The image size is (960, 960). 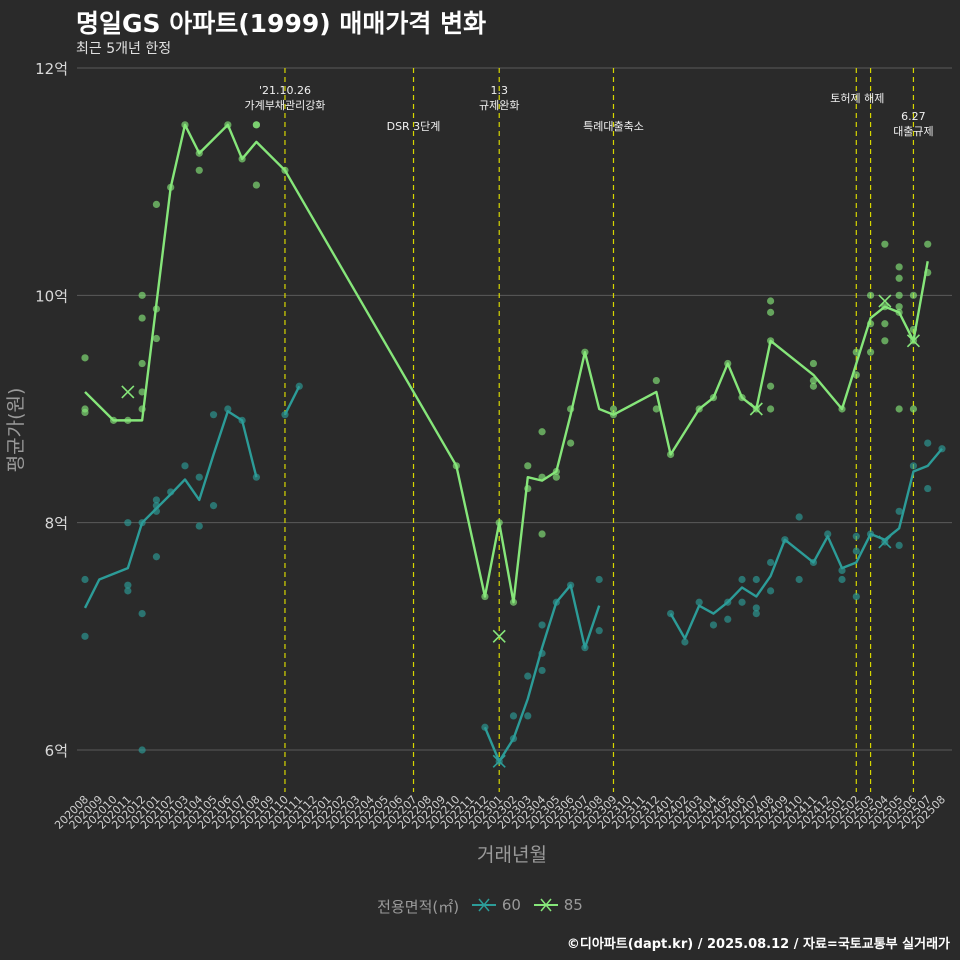 What do you see at coordinates (56, 751) in the screenshot?
I see `y-tick-label: 6억` at bounding box center [56, 751].